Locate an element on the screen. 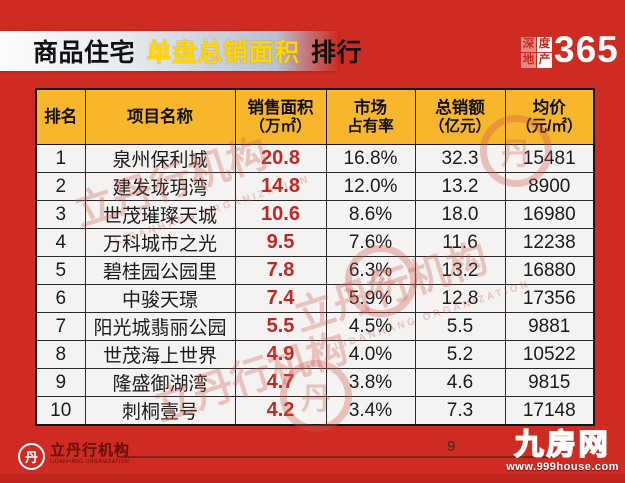  cell-name: 刺桐壹号 is located at coordinates (160, 411).